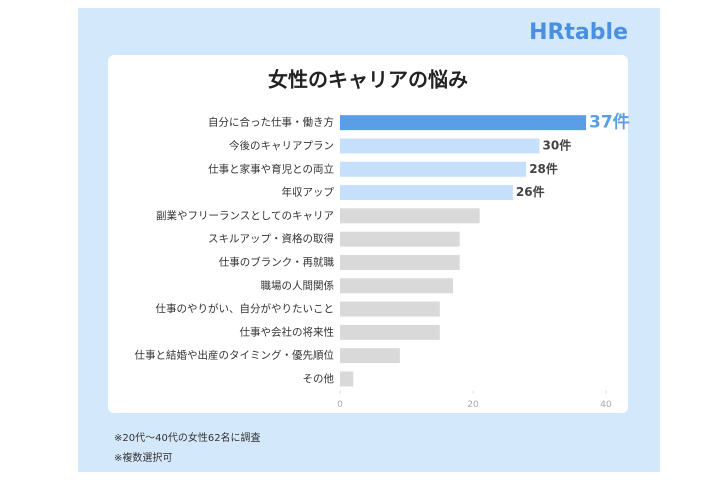 The width and height of the screenshot is (720, 480). What do you see at coordinates (543, 168) in the screenshot?
I see `value-label: 28件` at bounding box center [543, 168].